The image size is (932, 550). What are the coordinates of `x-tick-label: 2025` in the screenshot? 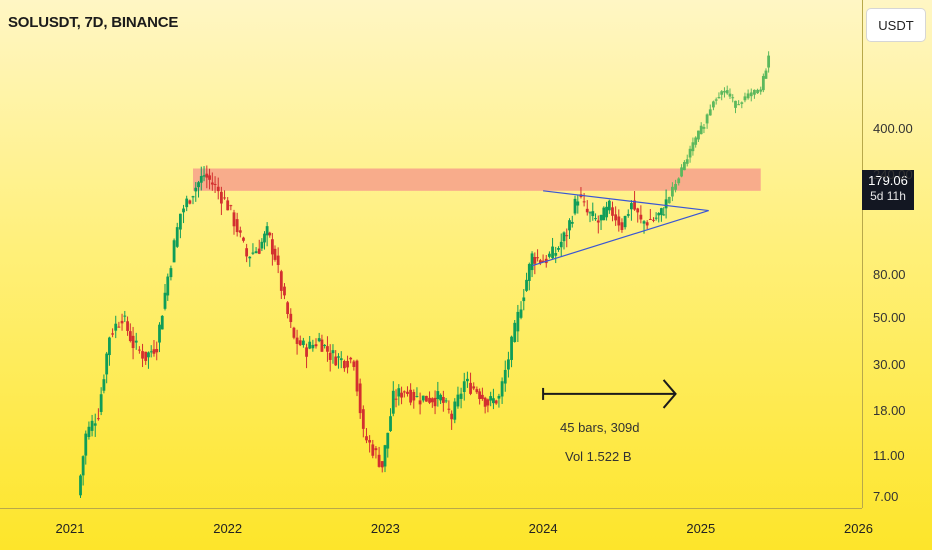 It's located at (701, 528).